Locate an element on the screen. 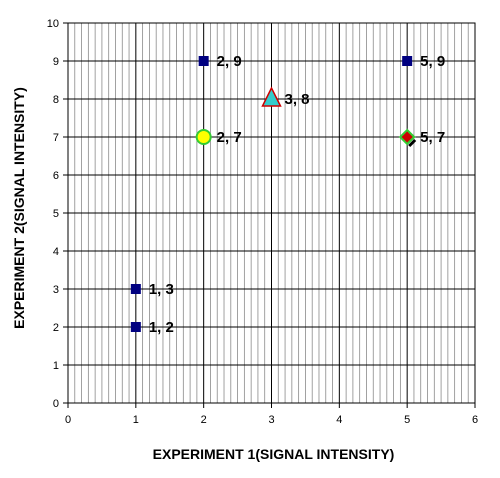 This screenshot has width=500, height=478. x-tick-label: 0 is located at coordinates (68, 420).